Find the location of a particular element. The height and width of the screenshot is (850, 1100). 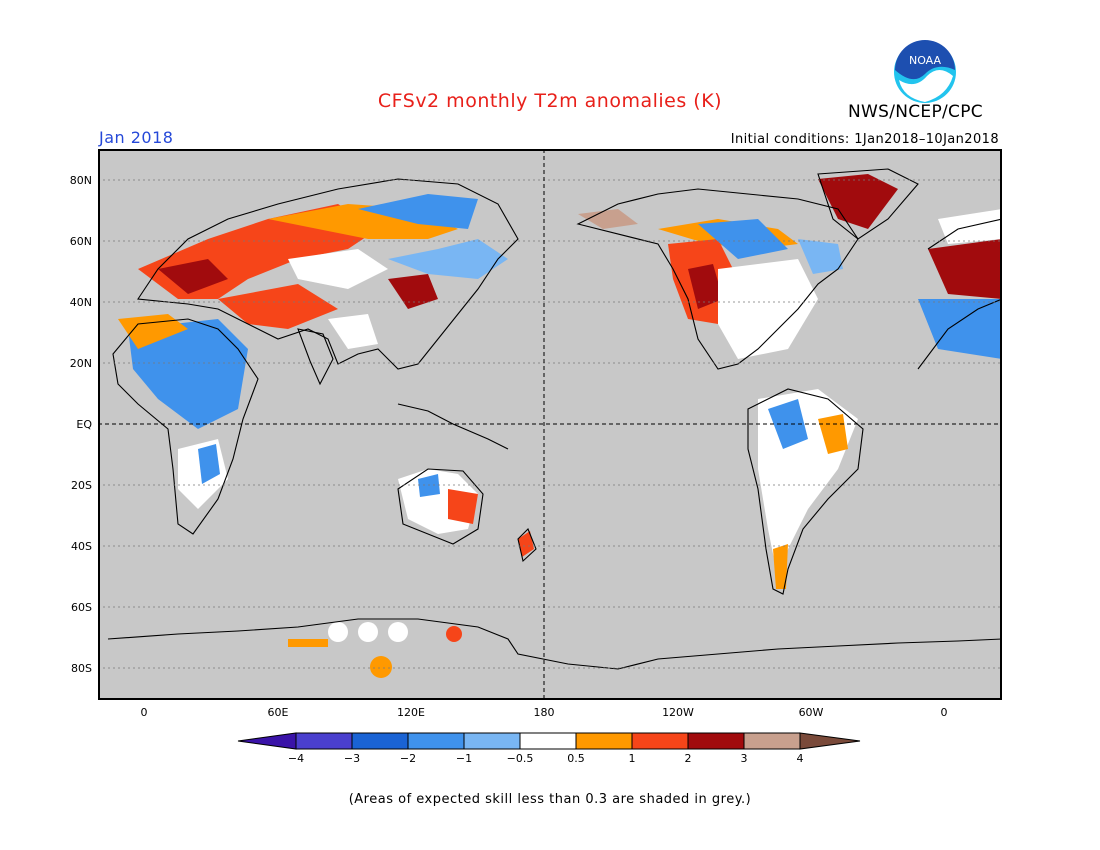

ytick-20n: 20N is located at coordinates (80, 363).